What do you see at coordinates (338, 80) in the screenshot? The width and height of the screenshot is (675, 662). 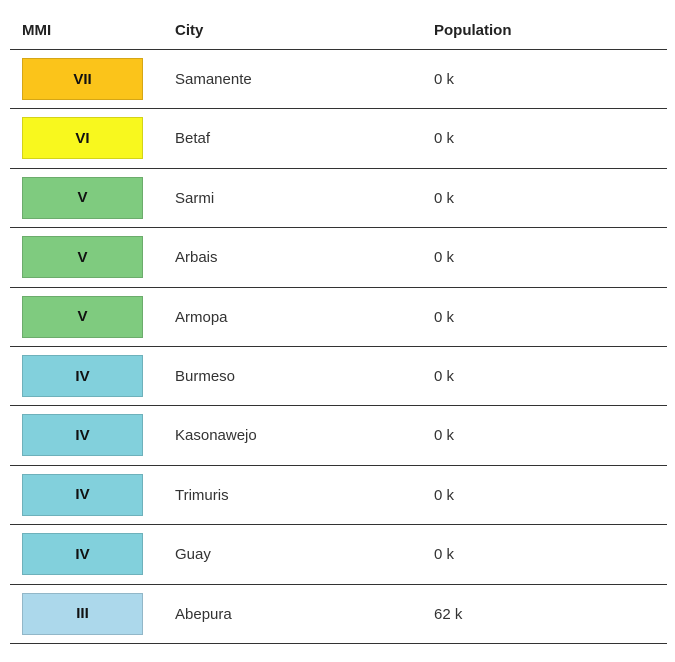 I see `table-row: VII Samanente 0 k` at bounding box center [338, 80].